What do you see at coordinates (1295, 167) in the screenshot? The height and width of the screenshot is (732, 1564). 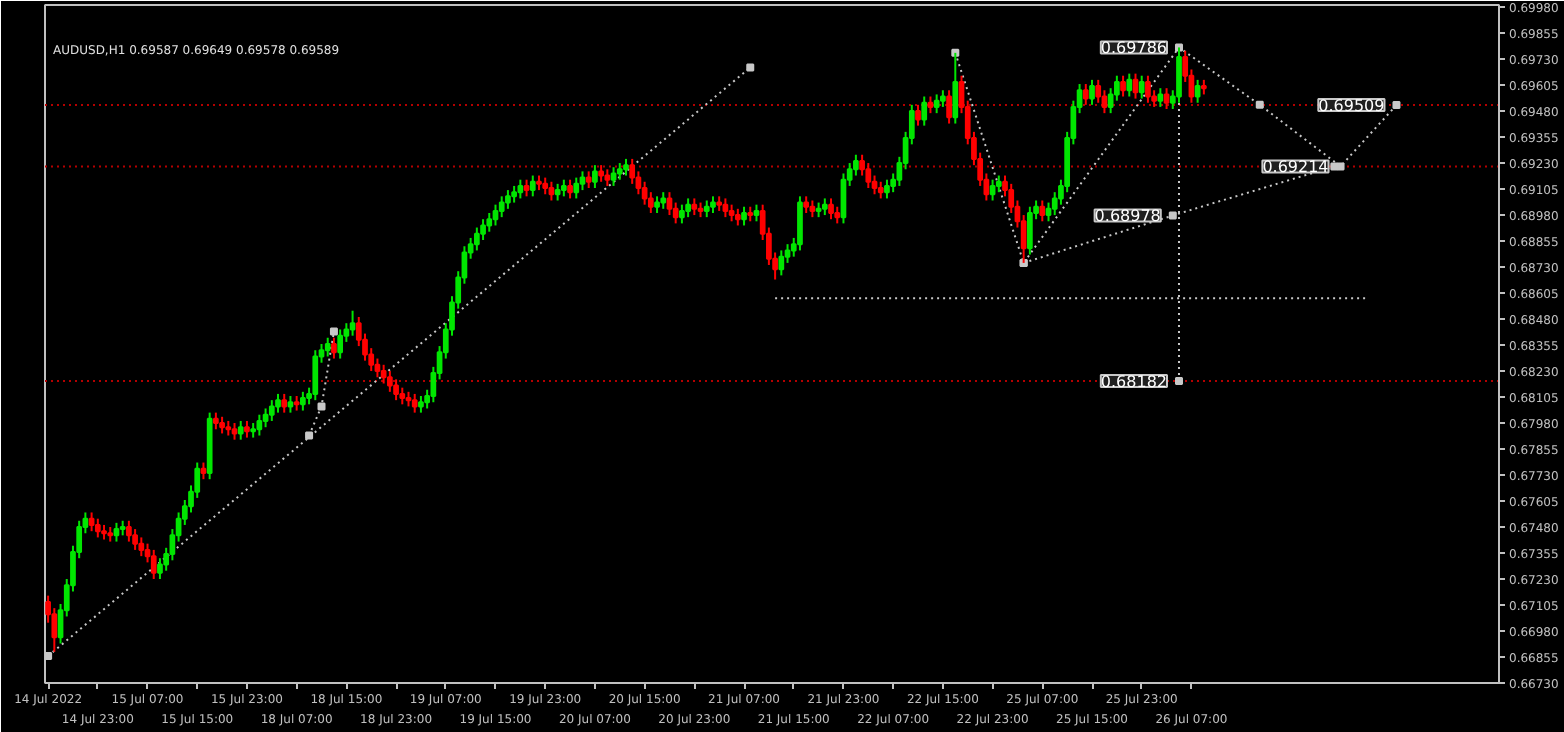 I see `annotation: 0.69214` at bounding box center [1295, 167].